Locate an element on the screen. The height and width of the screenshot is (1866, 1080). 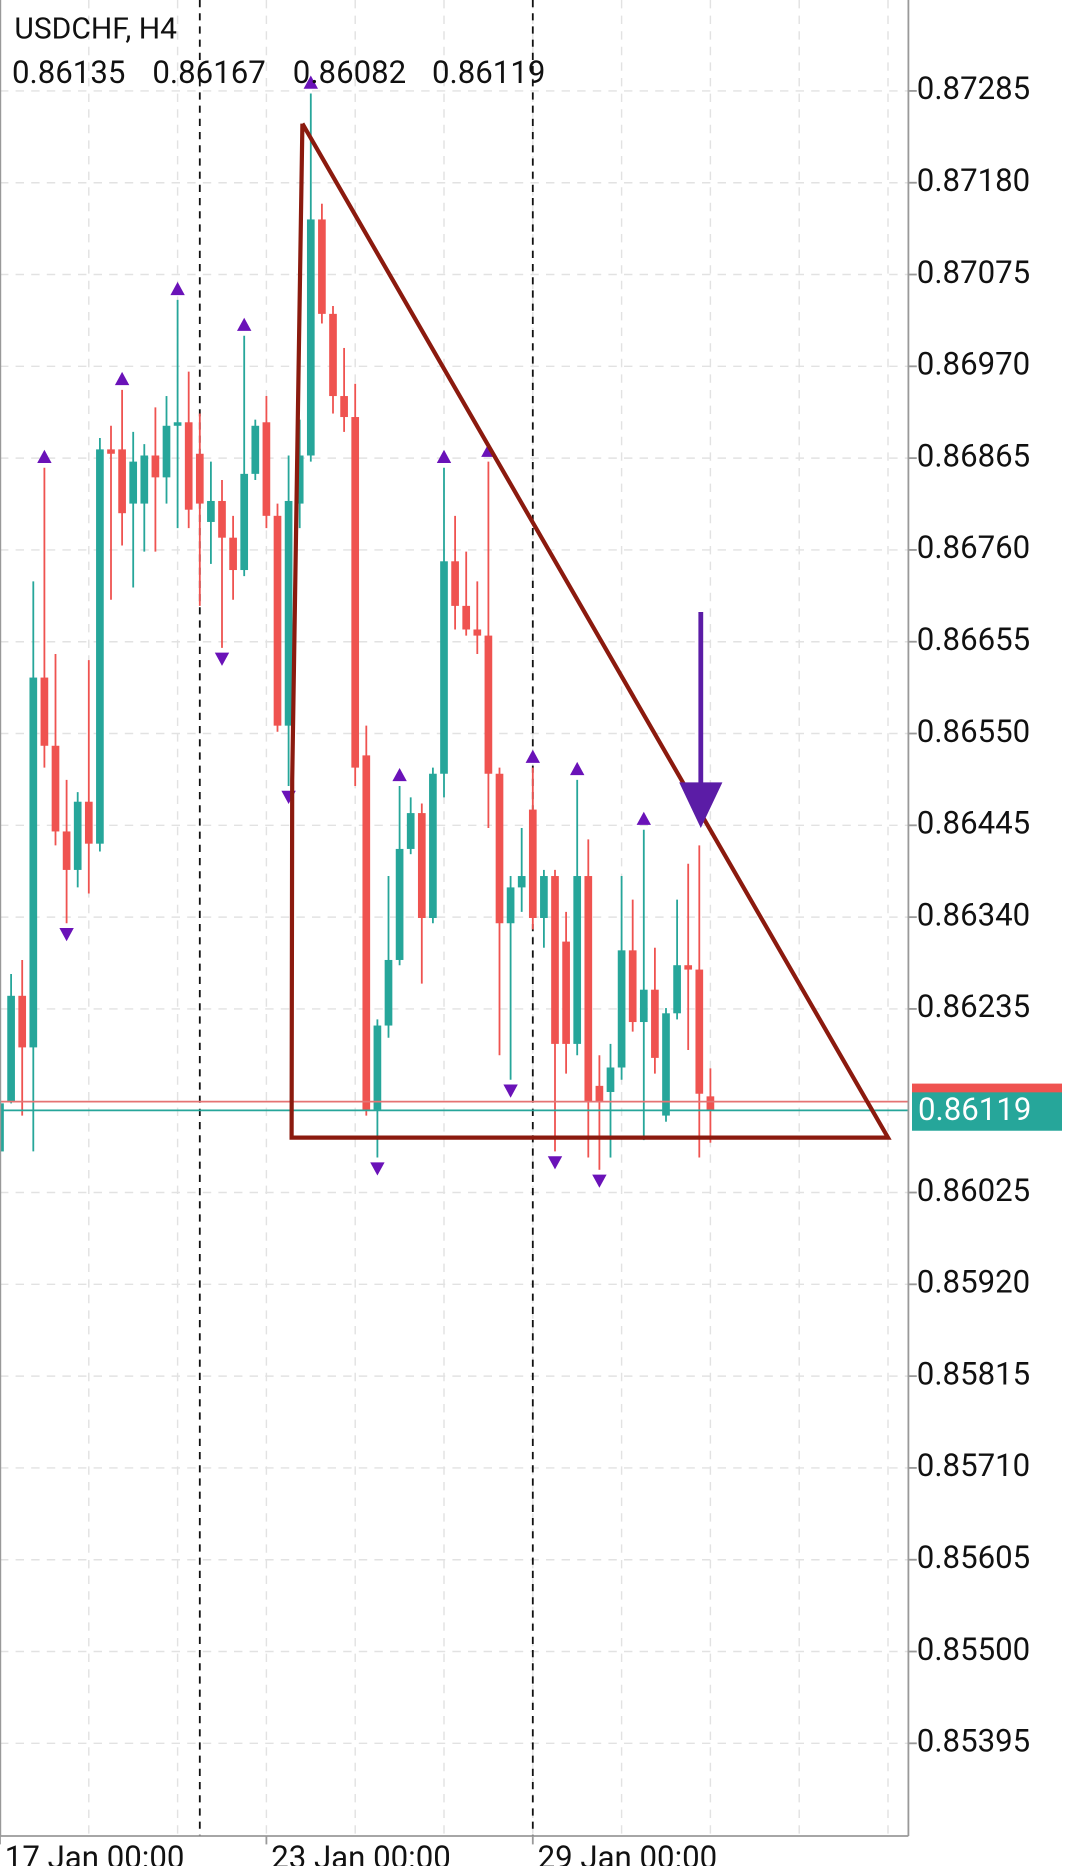
y-tick-label: 0.86235 is located at coordinates (973, 1006).